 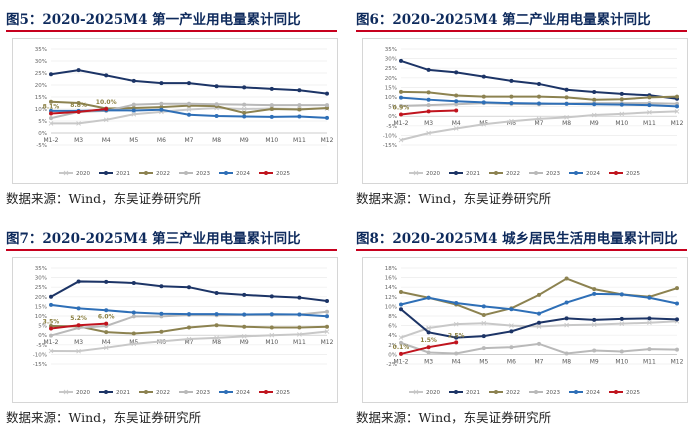 What do you see at coordinates (271, 342) in the screenshot?
I see `x-tick-label: M10` at bounding box center [271, 342].